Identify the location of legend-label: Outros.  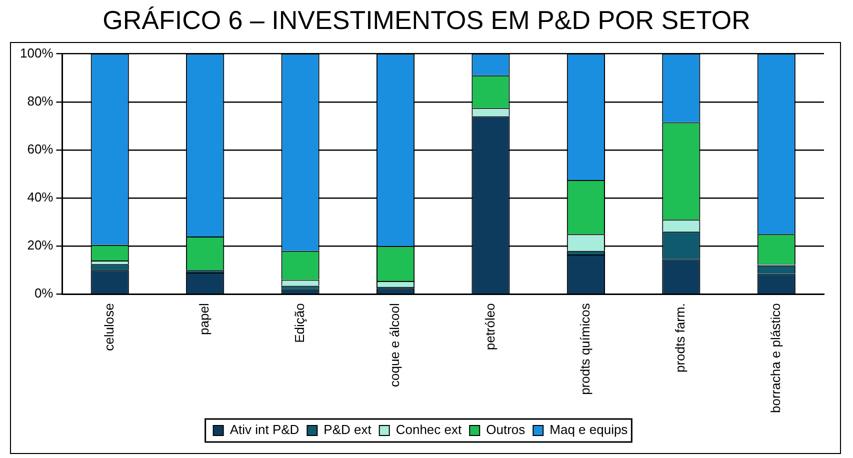
(506, 430).